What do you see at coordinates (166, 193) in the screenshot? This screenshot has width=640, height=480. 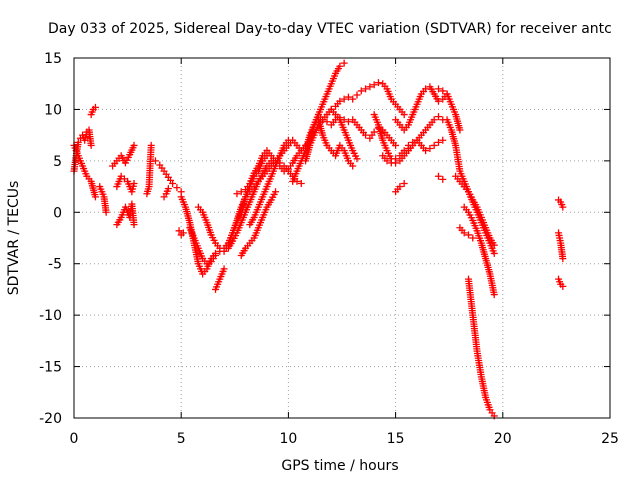 I see `series-arc-j` at bounding box center [166, 193].